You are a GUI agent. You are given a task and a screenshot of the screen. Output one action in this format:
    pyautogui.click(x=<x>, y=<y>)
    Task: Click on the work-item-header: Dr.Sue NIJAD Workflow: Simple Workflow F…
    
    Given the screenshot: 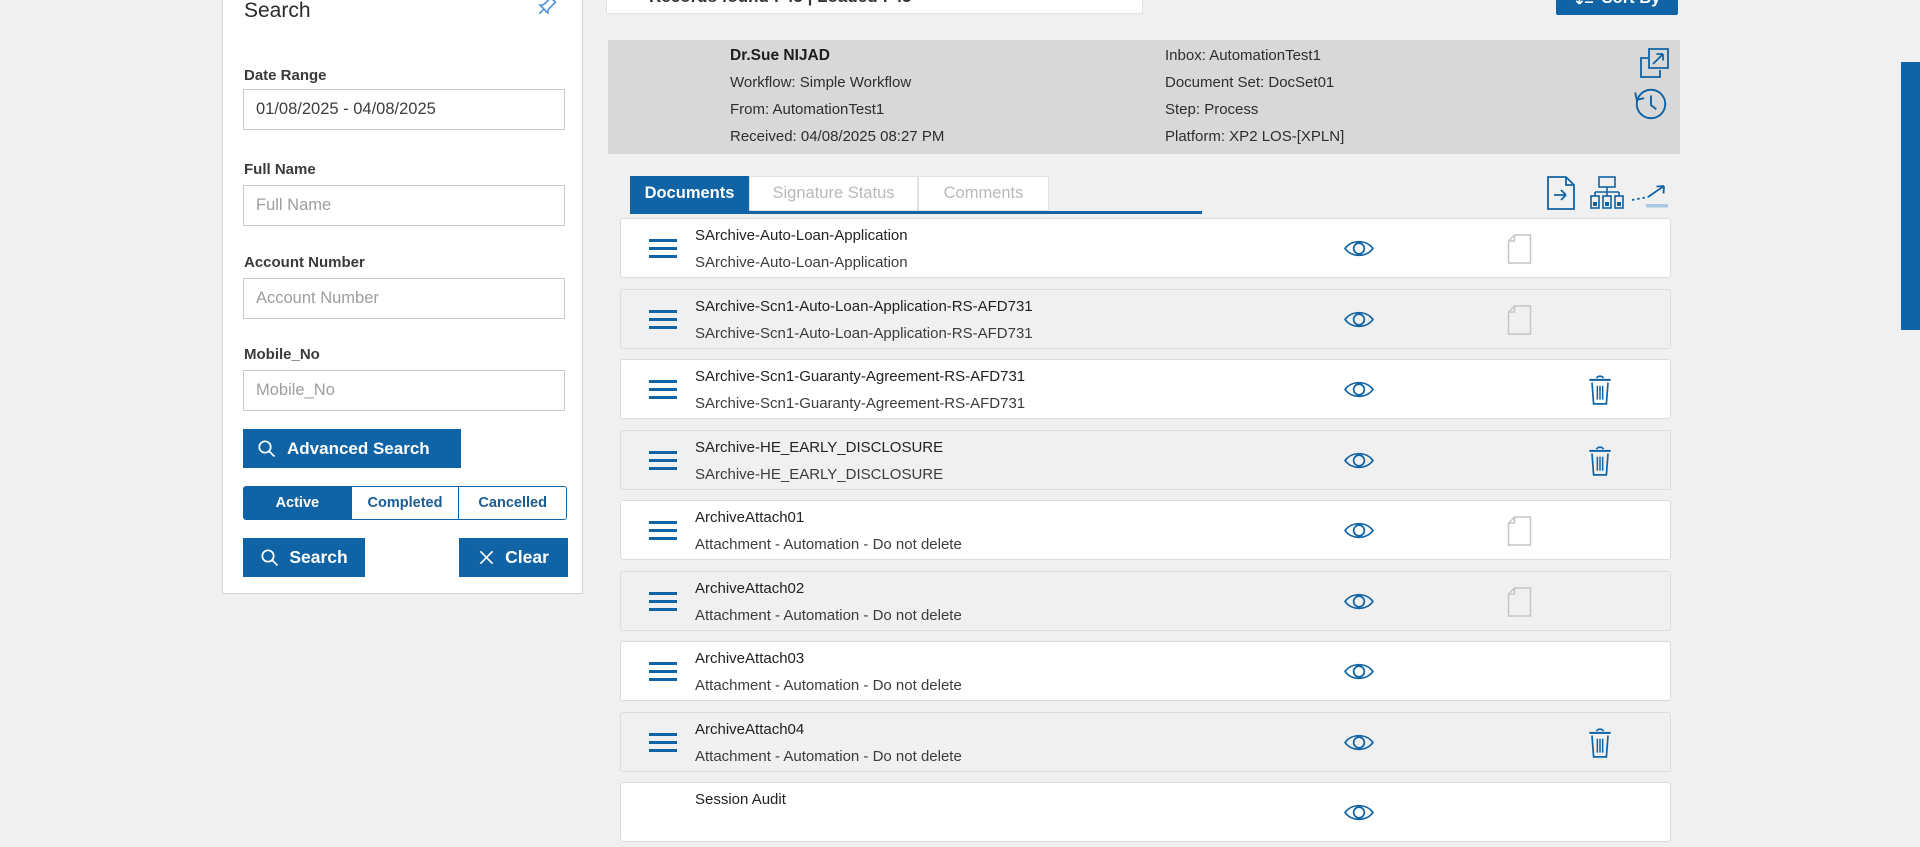 What is the action you would take?
    pyautogui.click(x=1144, y=97)
    